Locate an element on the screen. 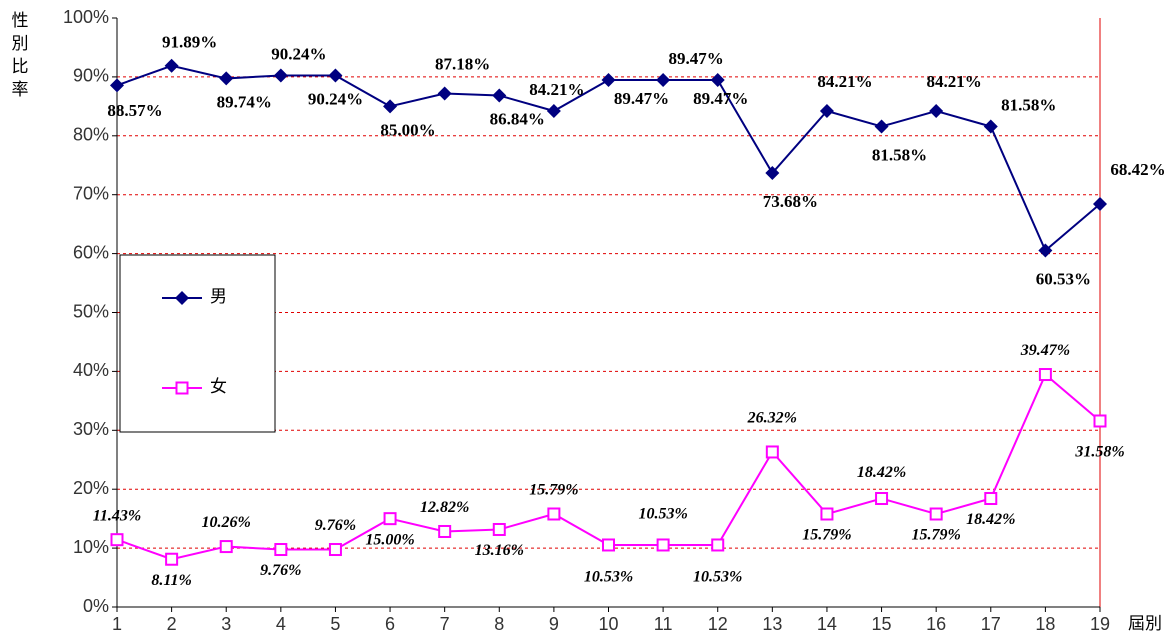 The width and height of the screenshot is (1171, 635). x-tick-label: 3 is located at coordinates (226, 624).